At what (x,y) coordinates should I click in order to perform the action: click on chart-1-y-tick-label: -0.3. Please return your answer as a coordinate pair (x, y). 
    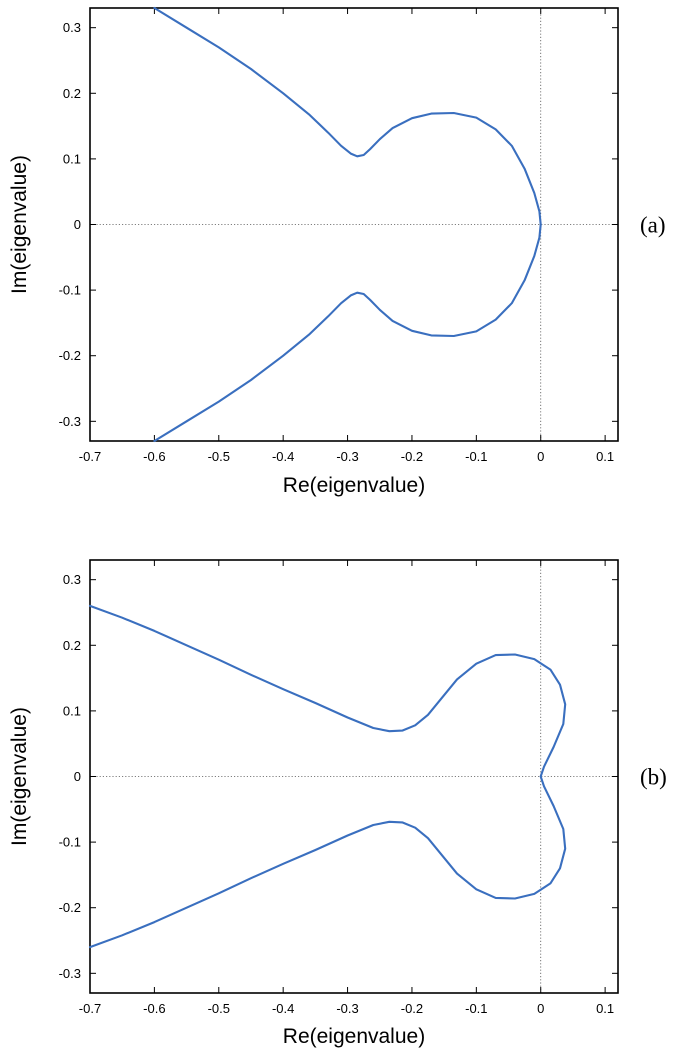
    Looking at the image, I should click on (70, 973).